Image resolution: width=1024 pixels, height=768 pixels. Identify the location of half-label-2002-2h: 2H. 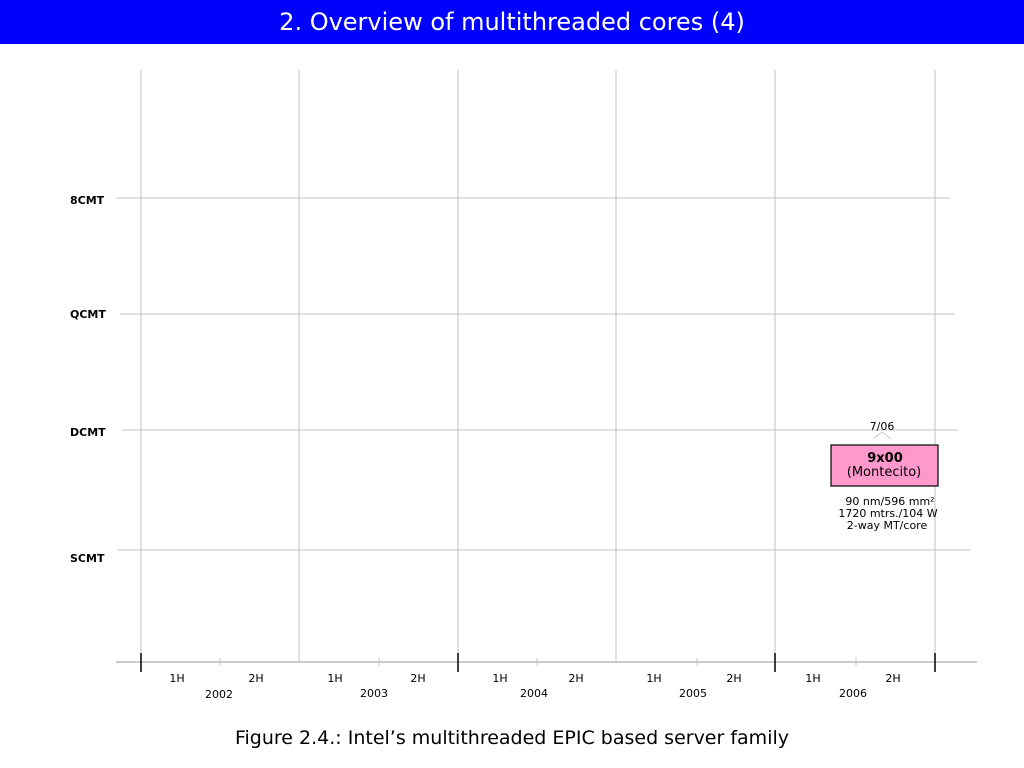
(255, 678).